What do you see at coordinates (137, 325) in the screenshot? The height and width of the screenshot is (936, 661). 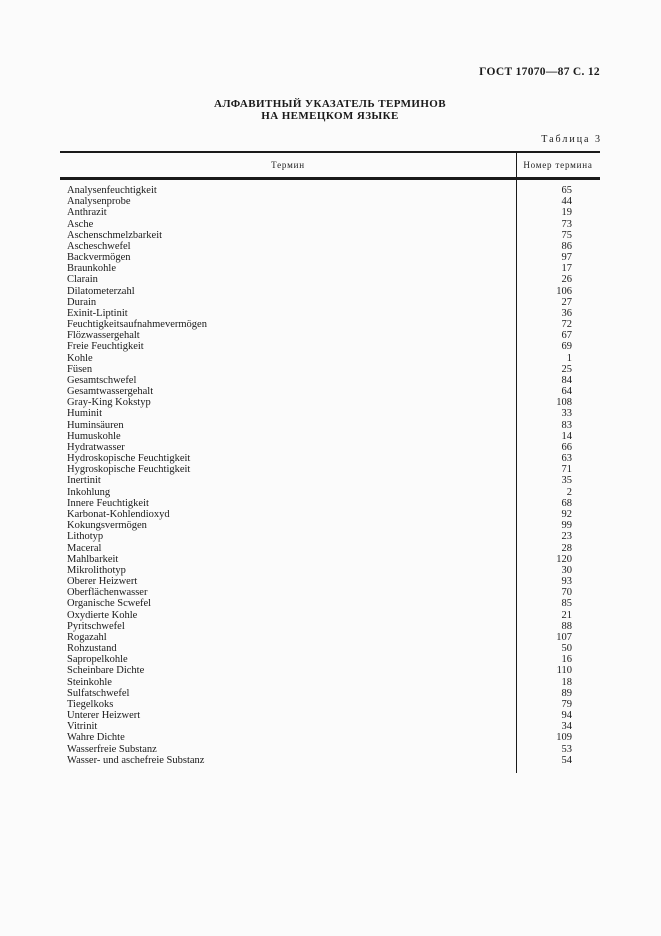 I see `term-cell: Feuchtigkeitsaufnahmevermögen` at bounding box center [137, 325].